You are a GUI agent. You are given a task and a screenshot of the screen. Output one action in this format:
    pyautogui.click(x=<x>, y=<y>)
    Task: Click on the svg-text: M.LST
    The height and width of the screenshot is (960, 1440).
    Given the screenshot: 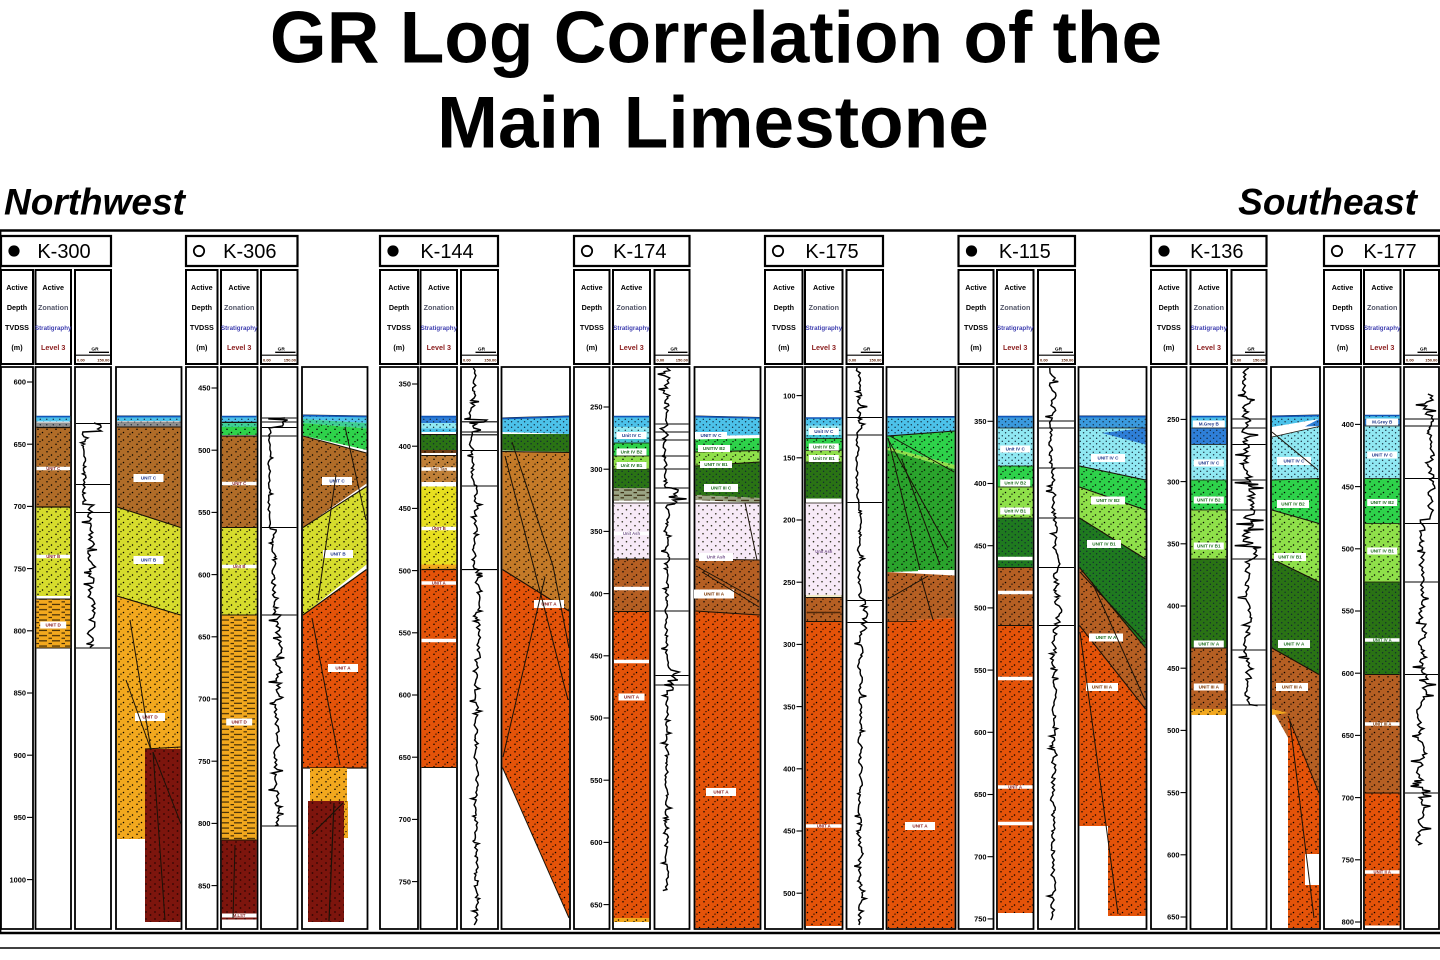 What is the action you would take?
    pyautogui.click(x=239, y=915)
    